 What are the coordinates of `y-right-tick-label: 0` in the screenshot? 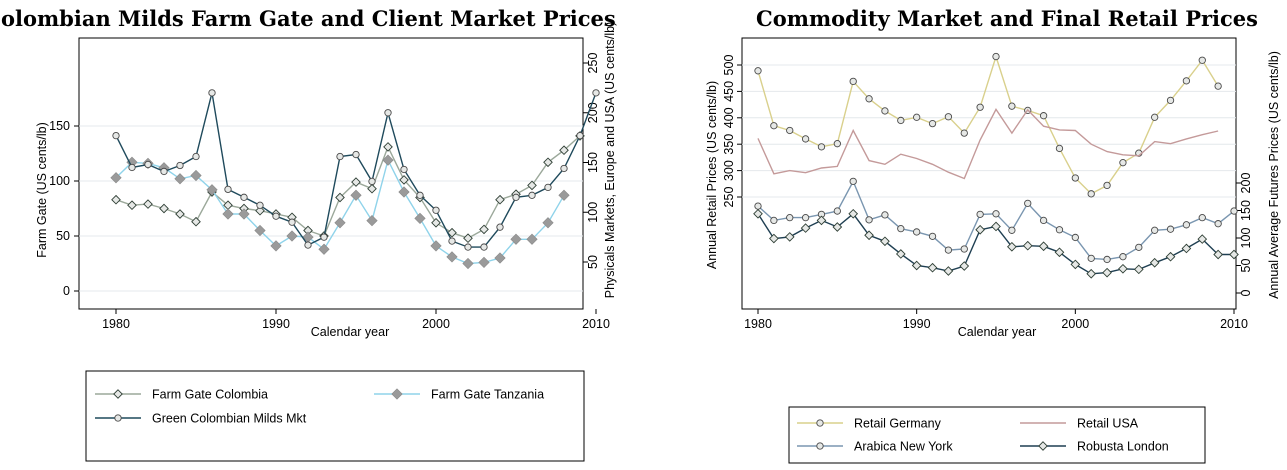 It's located at (1246, 292).